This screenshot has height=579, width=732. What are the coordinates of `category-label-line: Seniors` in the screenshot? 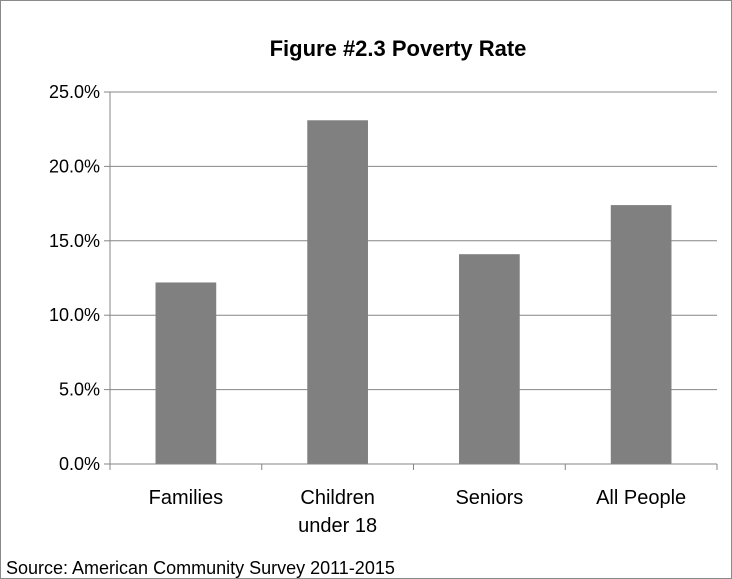 It's located at (489, 498).